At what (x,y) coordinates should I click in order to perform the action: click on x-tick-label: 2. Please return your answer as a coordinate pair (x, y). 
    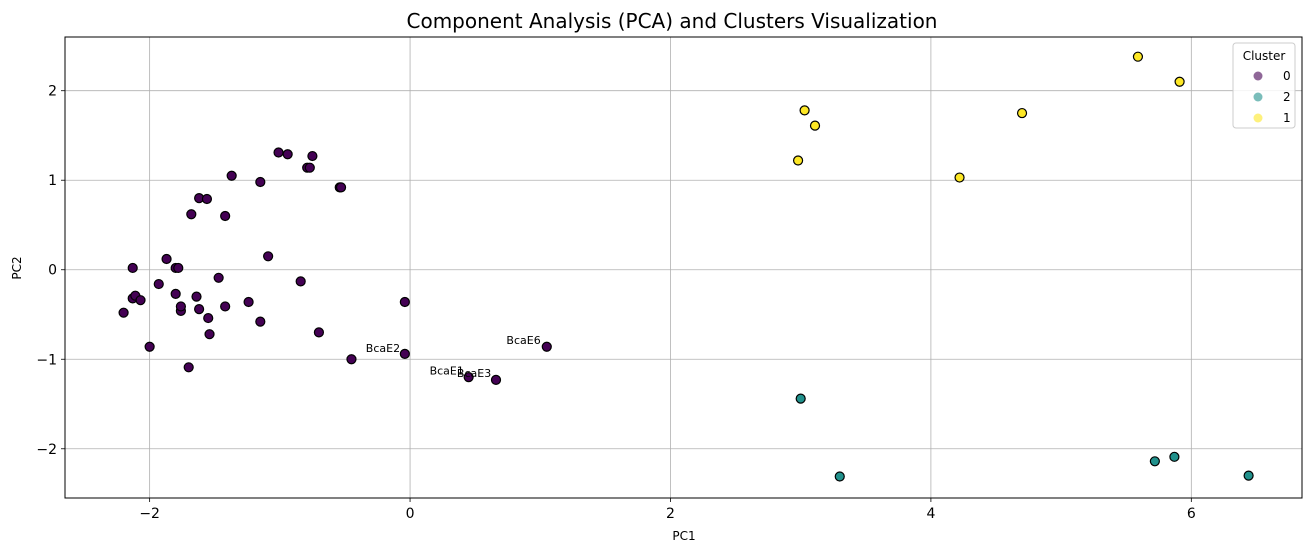
    Looking at the image, I should click on (670, 514).